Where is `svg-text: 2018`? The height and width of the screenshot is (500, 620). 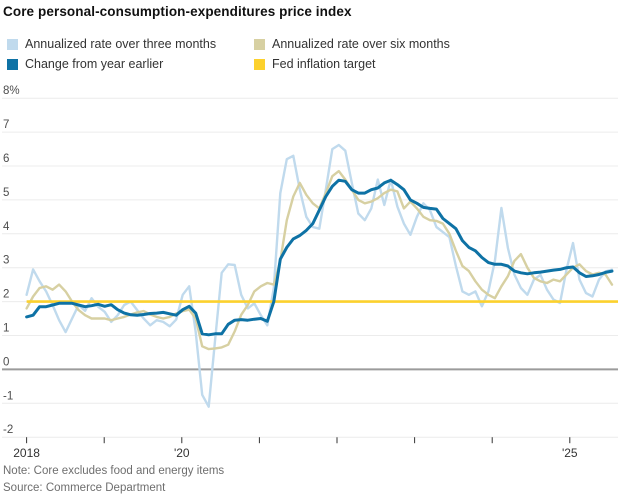
svg-text: 2018 is located at coordinates (26, 453).